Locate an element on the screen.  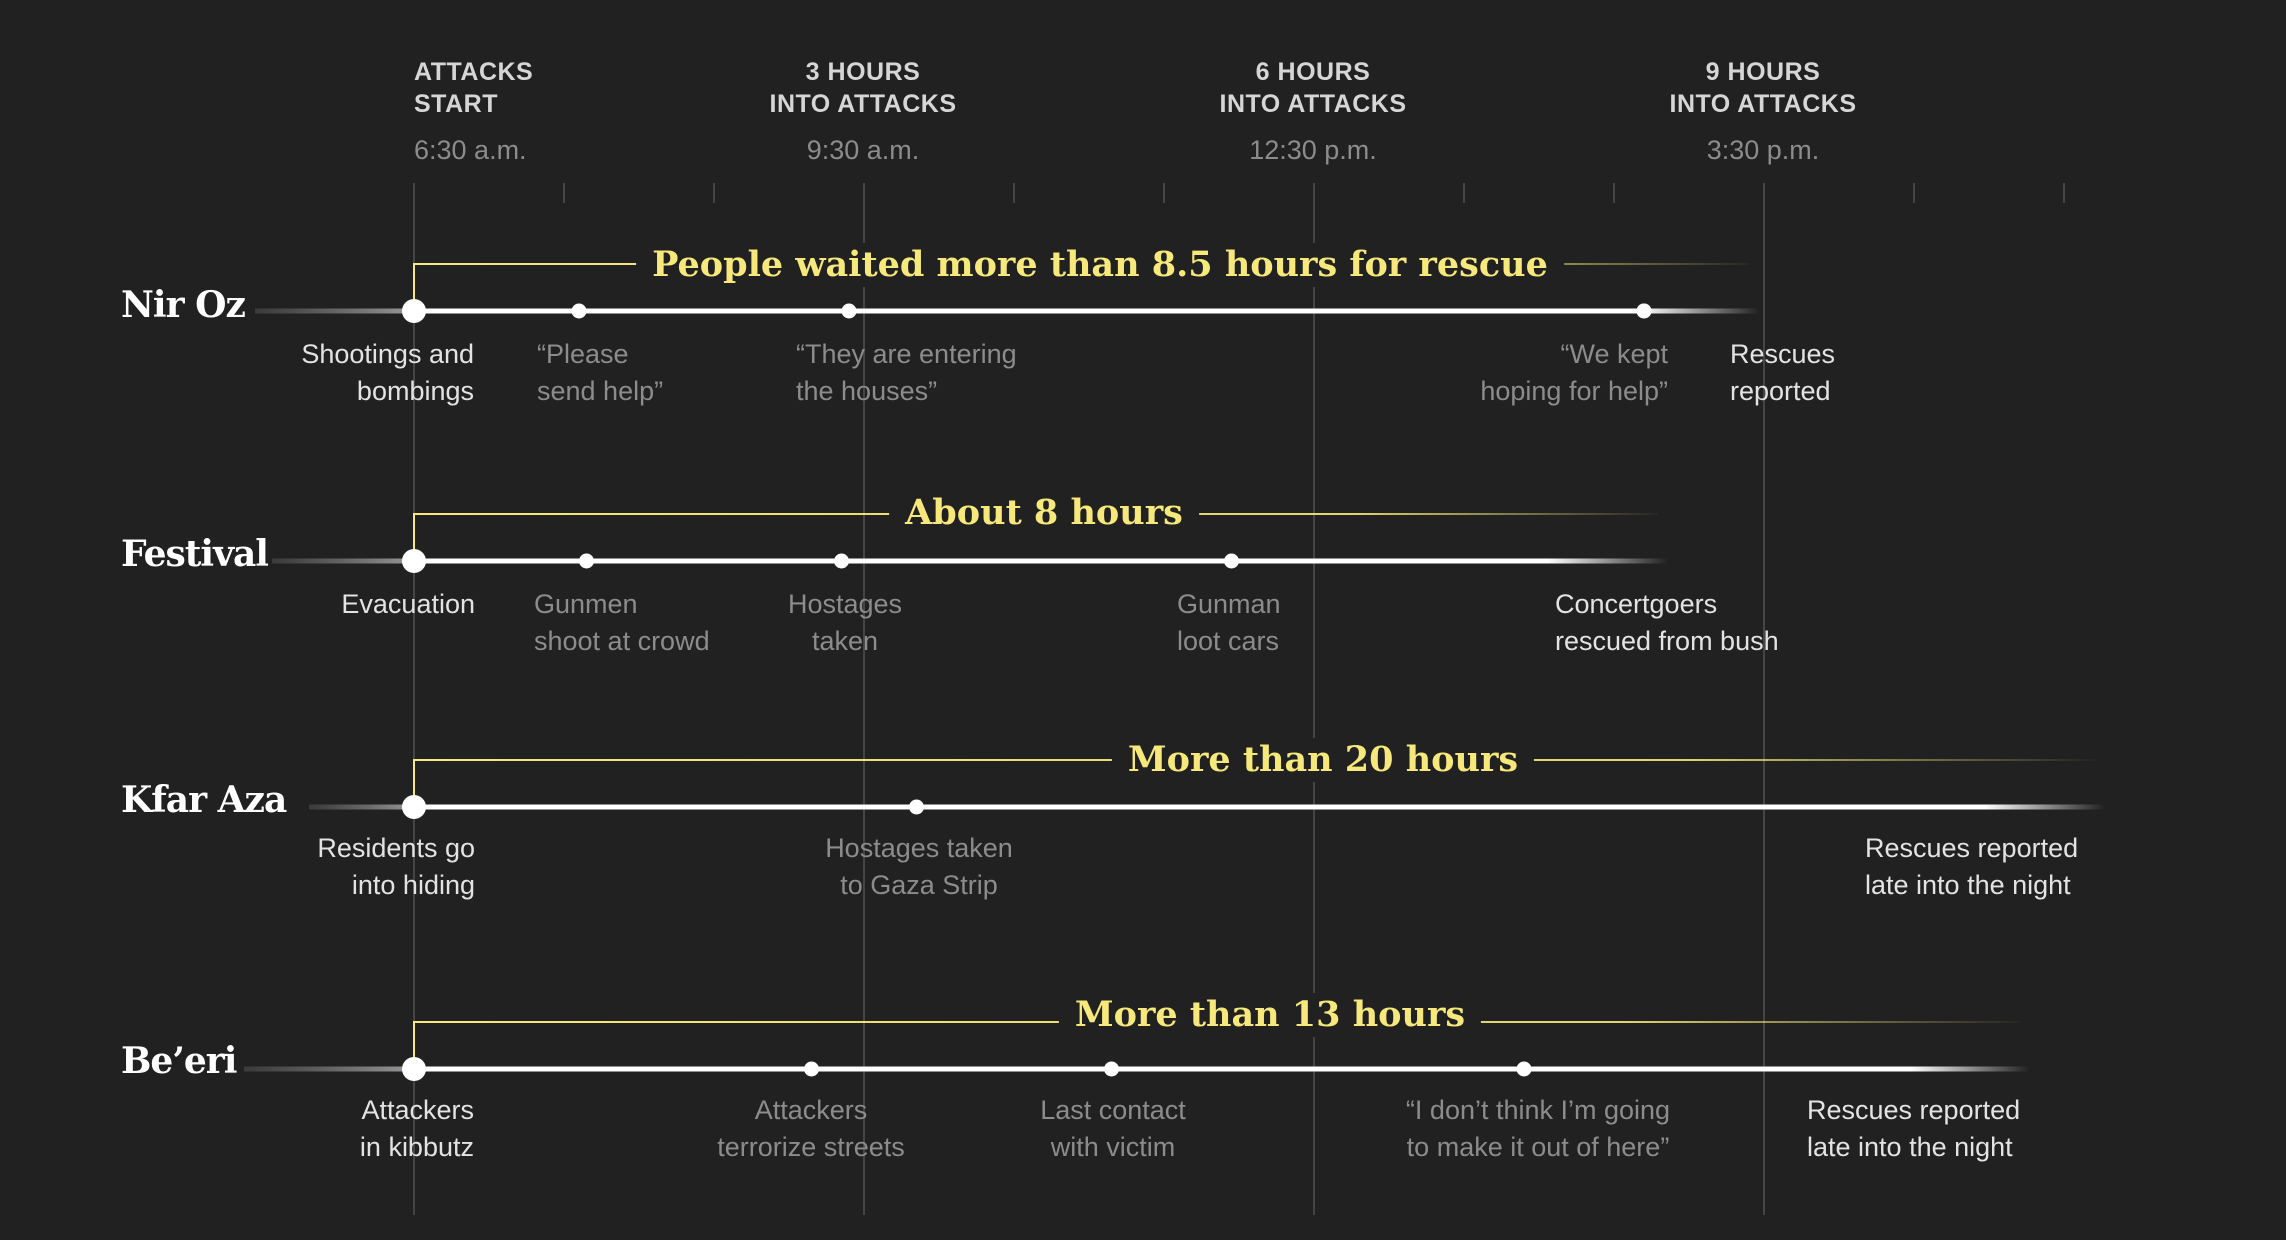
event-line: “I don’t think I’m going is located at coordinates (1538, 1110).